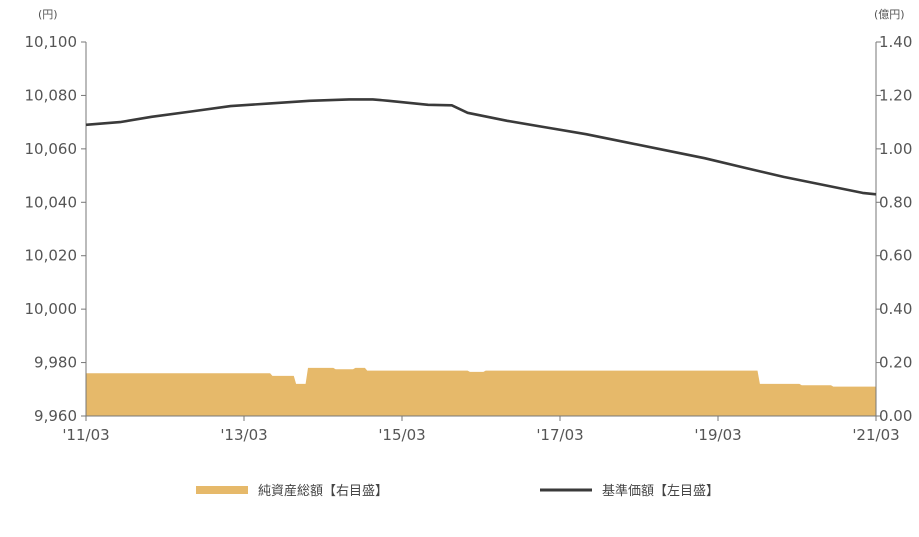 This screenshot has width=919, height=537. I want to click on right-tick-label: 1.40, so click(895, 42).